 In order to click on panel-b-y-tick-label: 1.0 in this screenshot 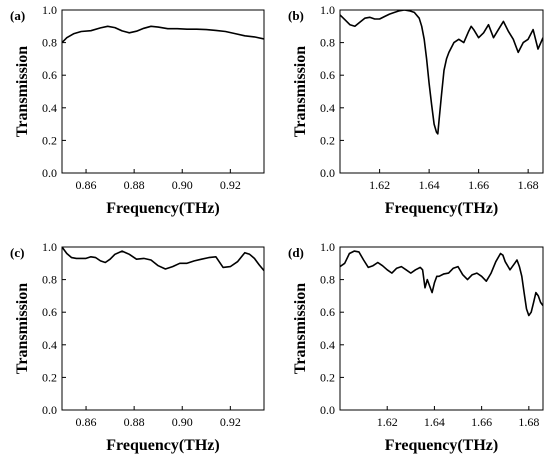, I will do `click(327, 10)`.